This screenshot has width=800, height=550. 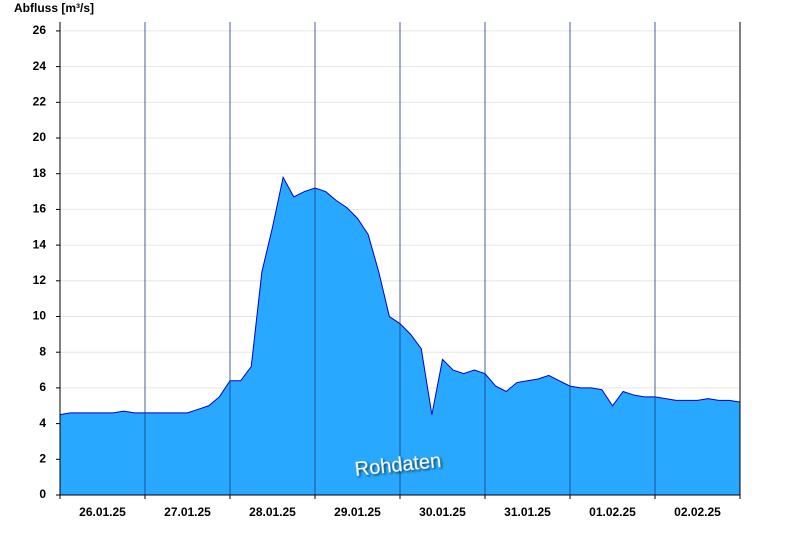 What do you see at coordinates (40, 316) in the screenshot?
I see `y-tick-label: 10` at bounding box center [40, 316].